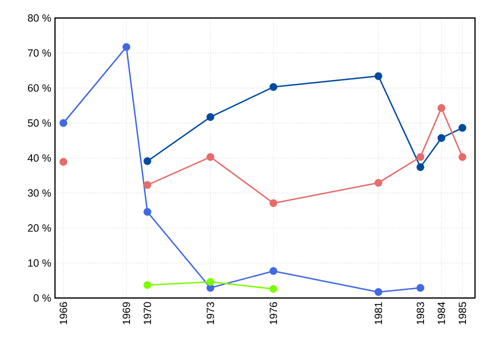 The height and width of the screenshot is (350, 500). What do you see at coordinates (39, 193) in the screenshot?
I see `y-tick-label: 30 %` at bounding box center [39, 193].